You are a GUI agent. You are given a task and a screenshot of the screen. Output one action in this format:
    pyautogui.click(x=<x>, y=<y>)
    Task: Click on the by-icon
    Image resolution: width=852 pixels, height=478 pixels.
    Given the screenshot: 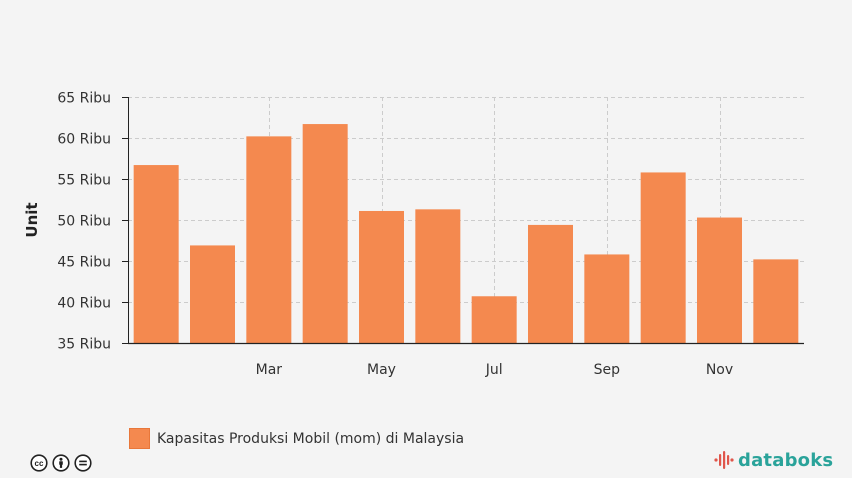 What is the action you would take?
    pyautogui.click(x=61, y=463)
    